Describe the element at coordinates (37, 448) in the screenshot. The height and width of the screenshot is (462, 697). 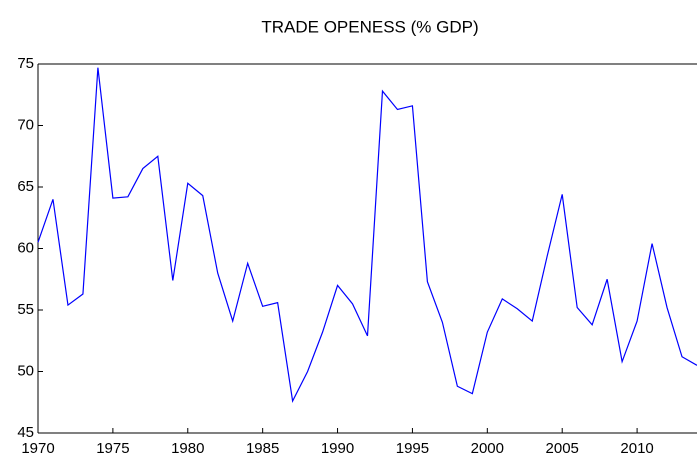
I see `x-tick-label: 1970` at that location.